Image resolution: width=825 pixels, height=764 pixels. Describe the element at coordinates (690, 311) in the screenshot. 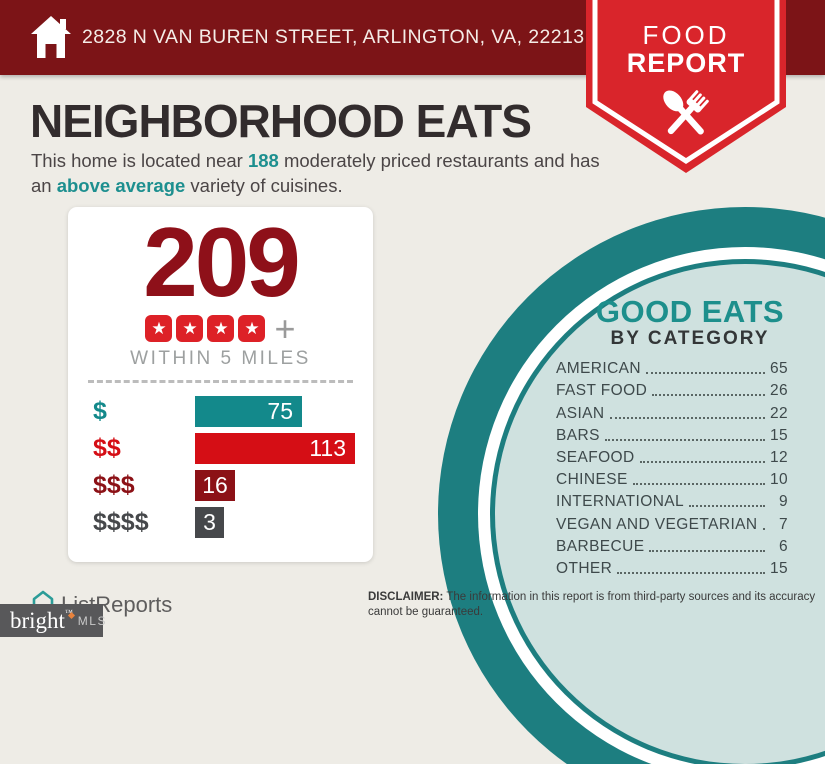

I see `good-eats-title: GOOD EATS` at that location.